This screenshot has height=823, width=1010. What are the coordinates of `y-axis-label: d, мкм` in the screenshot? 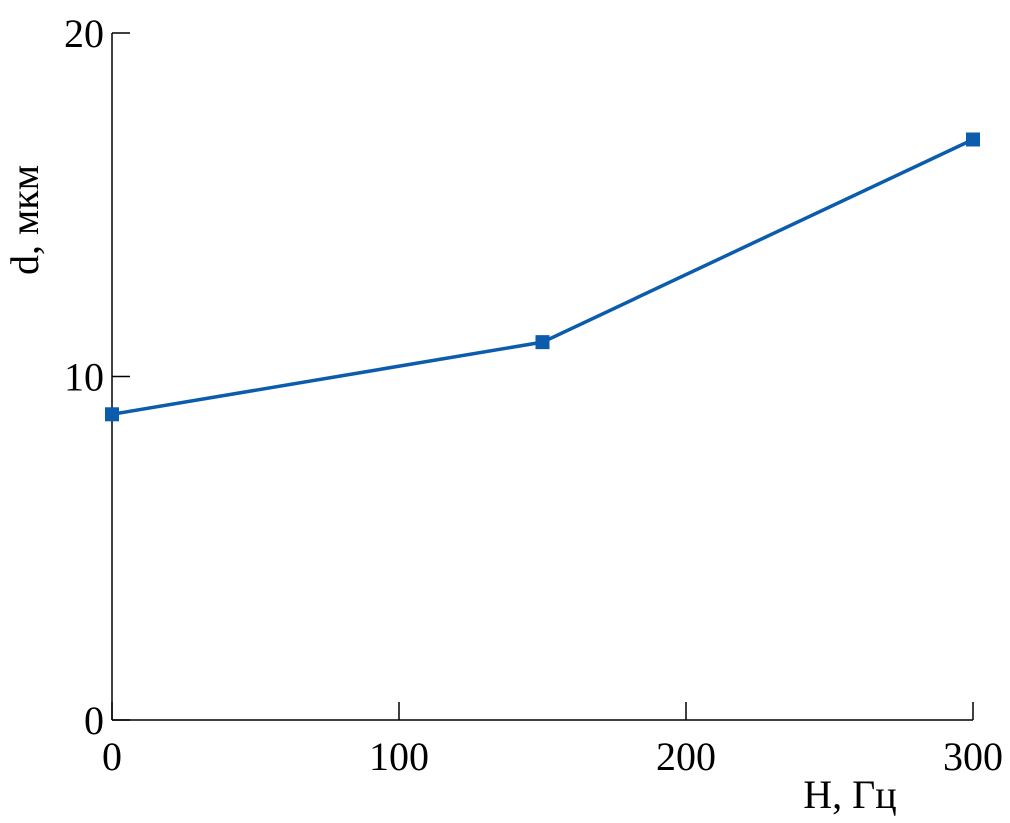 It's located at (24, 220).